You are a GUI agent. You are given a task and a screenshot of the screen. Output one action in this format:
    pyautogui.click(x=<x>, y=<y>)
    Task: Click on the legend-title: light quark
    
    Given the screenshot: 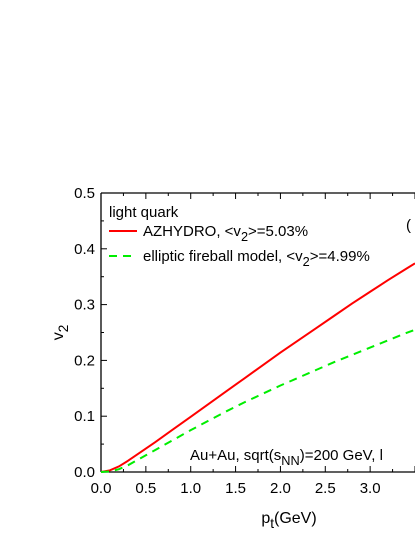 What is the action you would take?
    pyautogui.click(x=144, y=212)
    